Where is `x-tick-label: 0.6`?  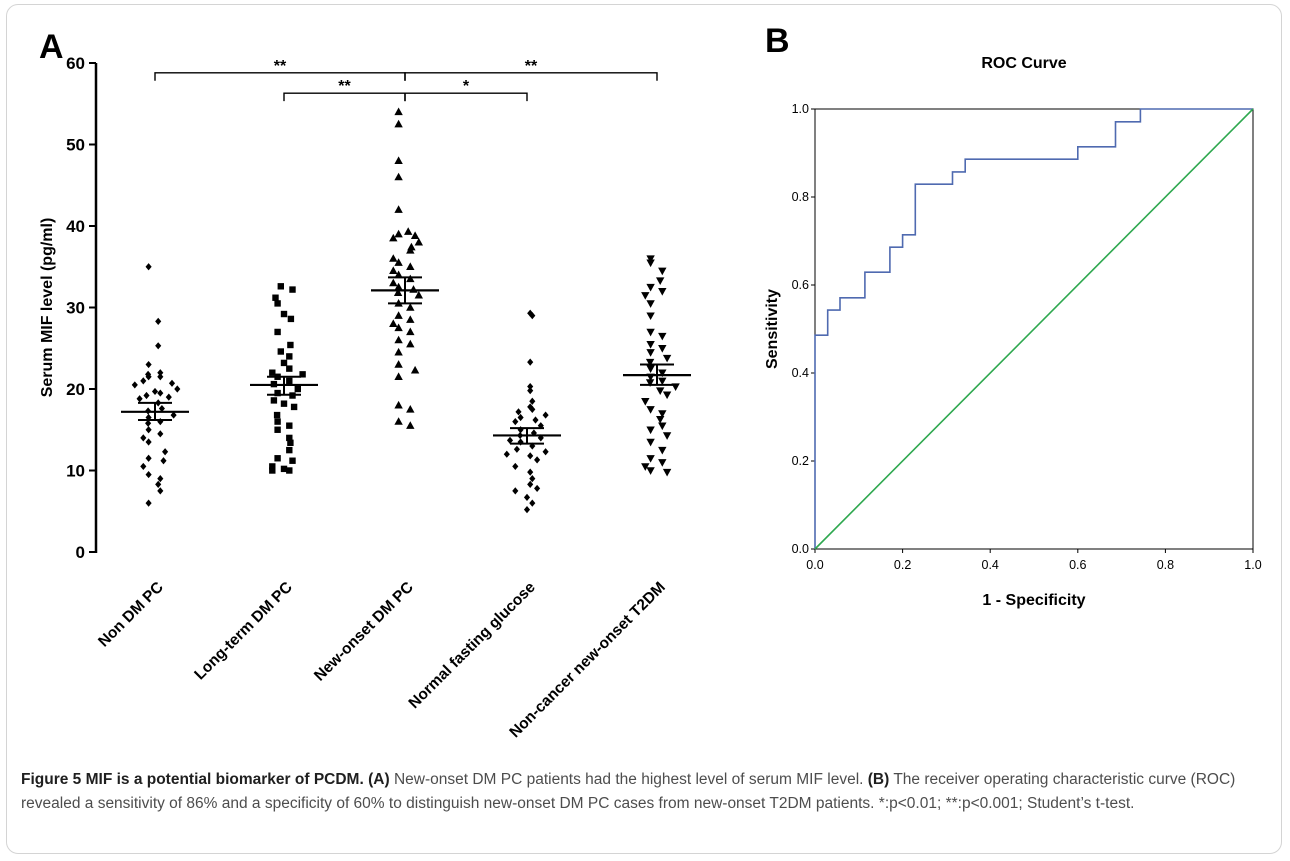
x-tick-label: 0.6 is located at coordinates (1077, 565).